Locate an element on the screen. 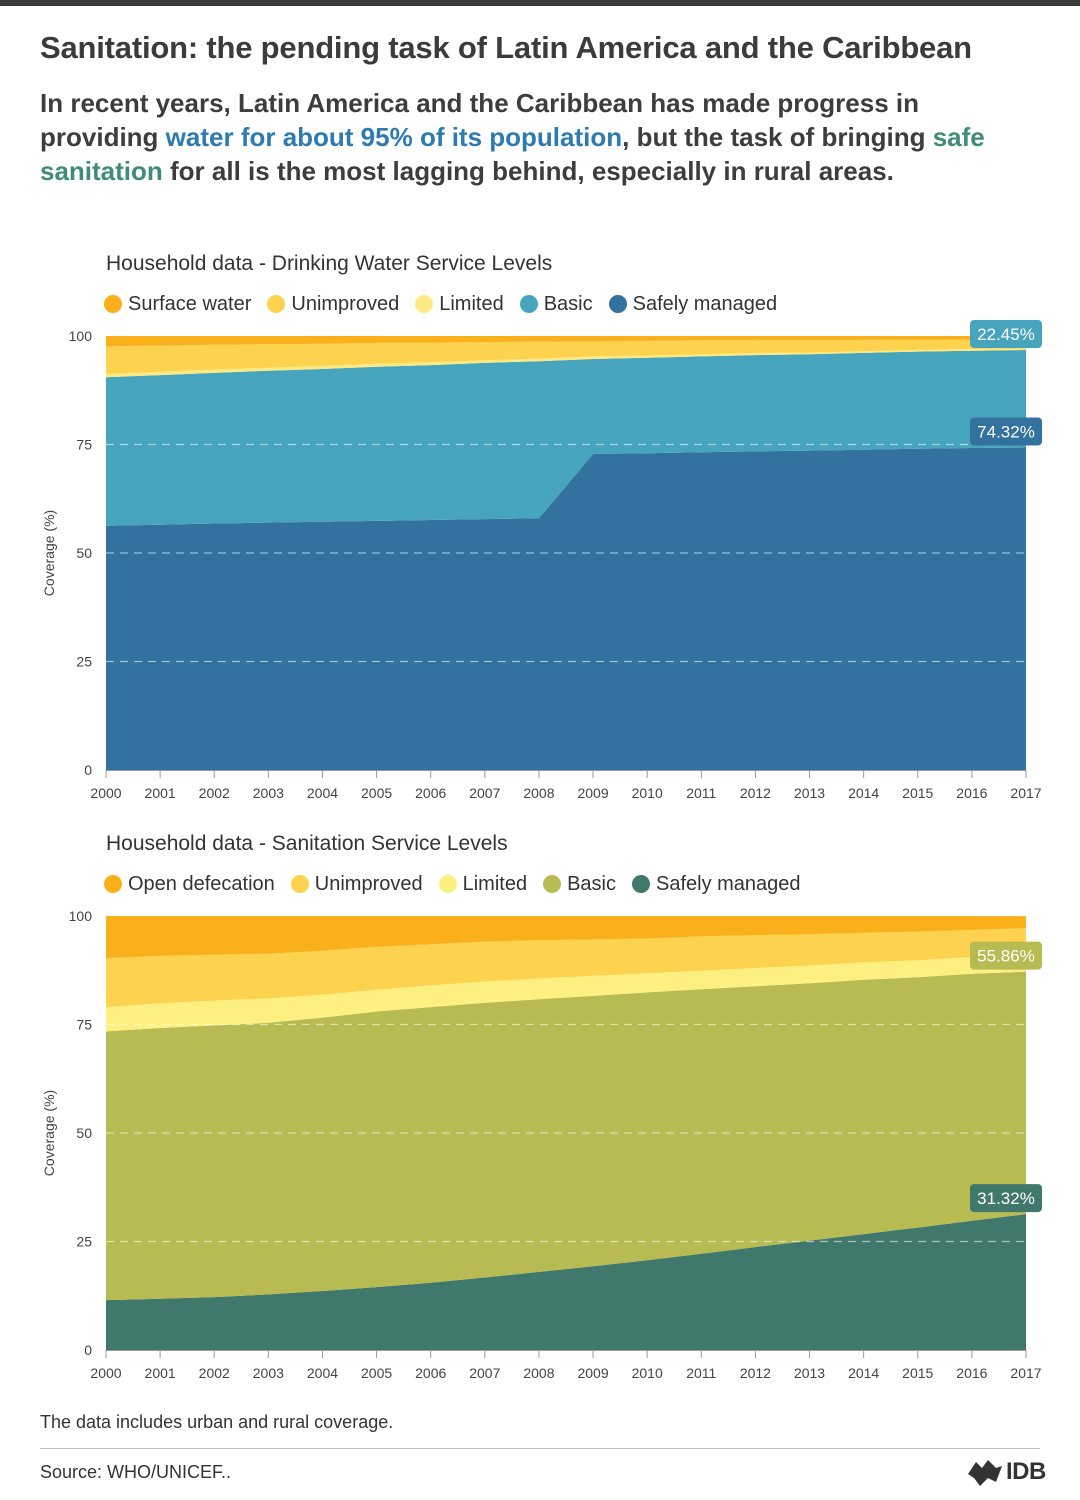 Image resolution: width=1080 pixels, height=1500 pixels. value-badge-label: 74.32% is located at coordinates (1006, 431).